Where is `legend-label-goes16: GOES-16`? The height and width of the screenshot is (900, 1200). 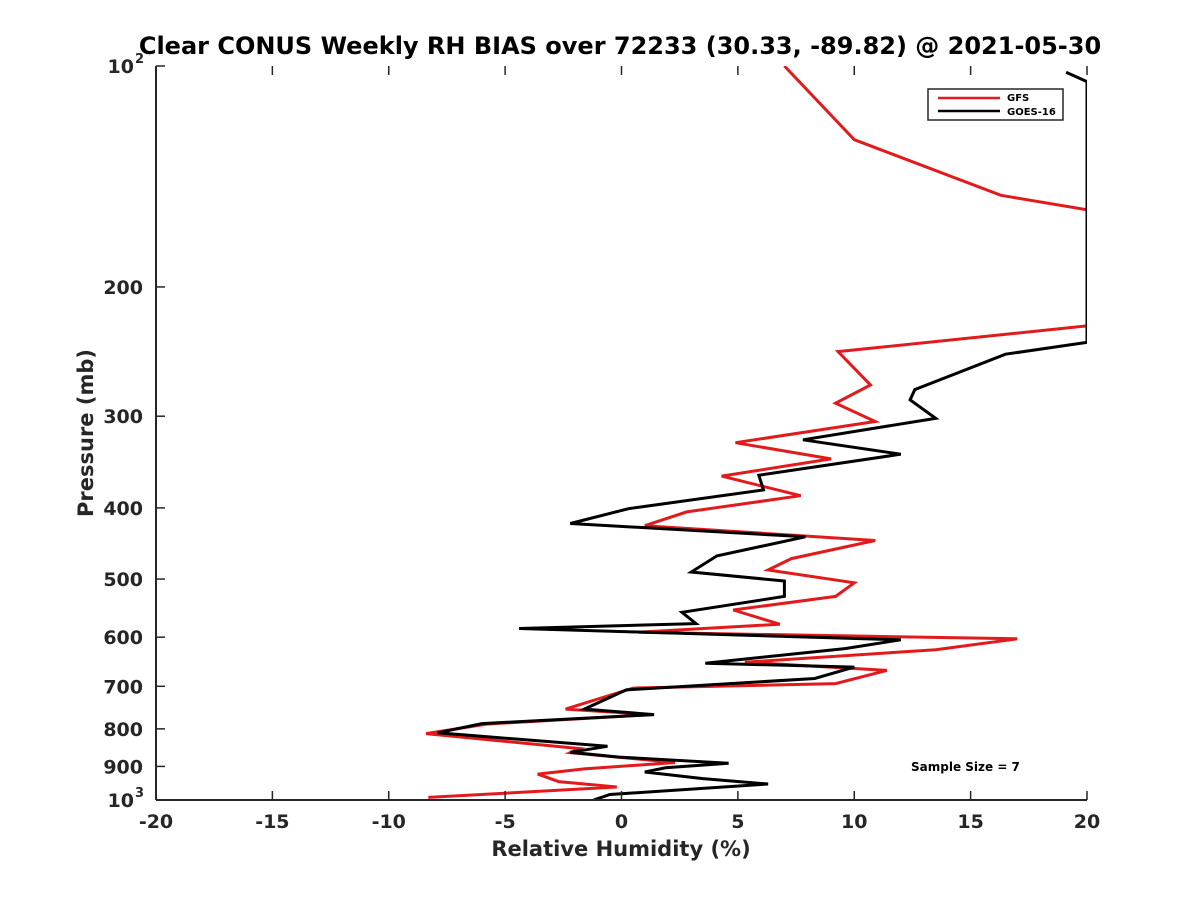
legend-label-goes16: GOES-16 is located at coordinates (1031, 112).